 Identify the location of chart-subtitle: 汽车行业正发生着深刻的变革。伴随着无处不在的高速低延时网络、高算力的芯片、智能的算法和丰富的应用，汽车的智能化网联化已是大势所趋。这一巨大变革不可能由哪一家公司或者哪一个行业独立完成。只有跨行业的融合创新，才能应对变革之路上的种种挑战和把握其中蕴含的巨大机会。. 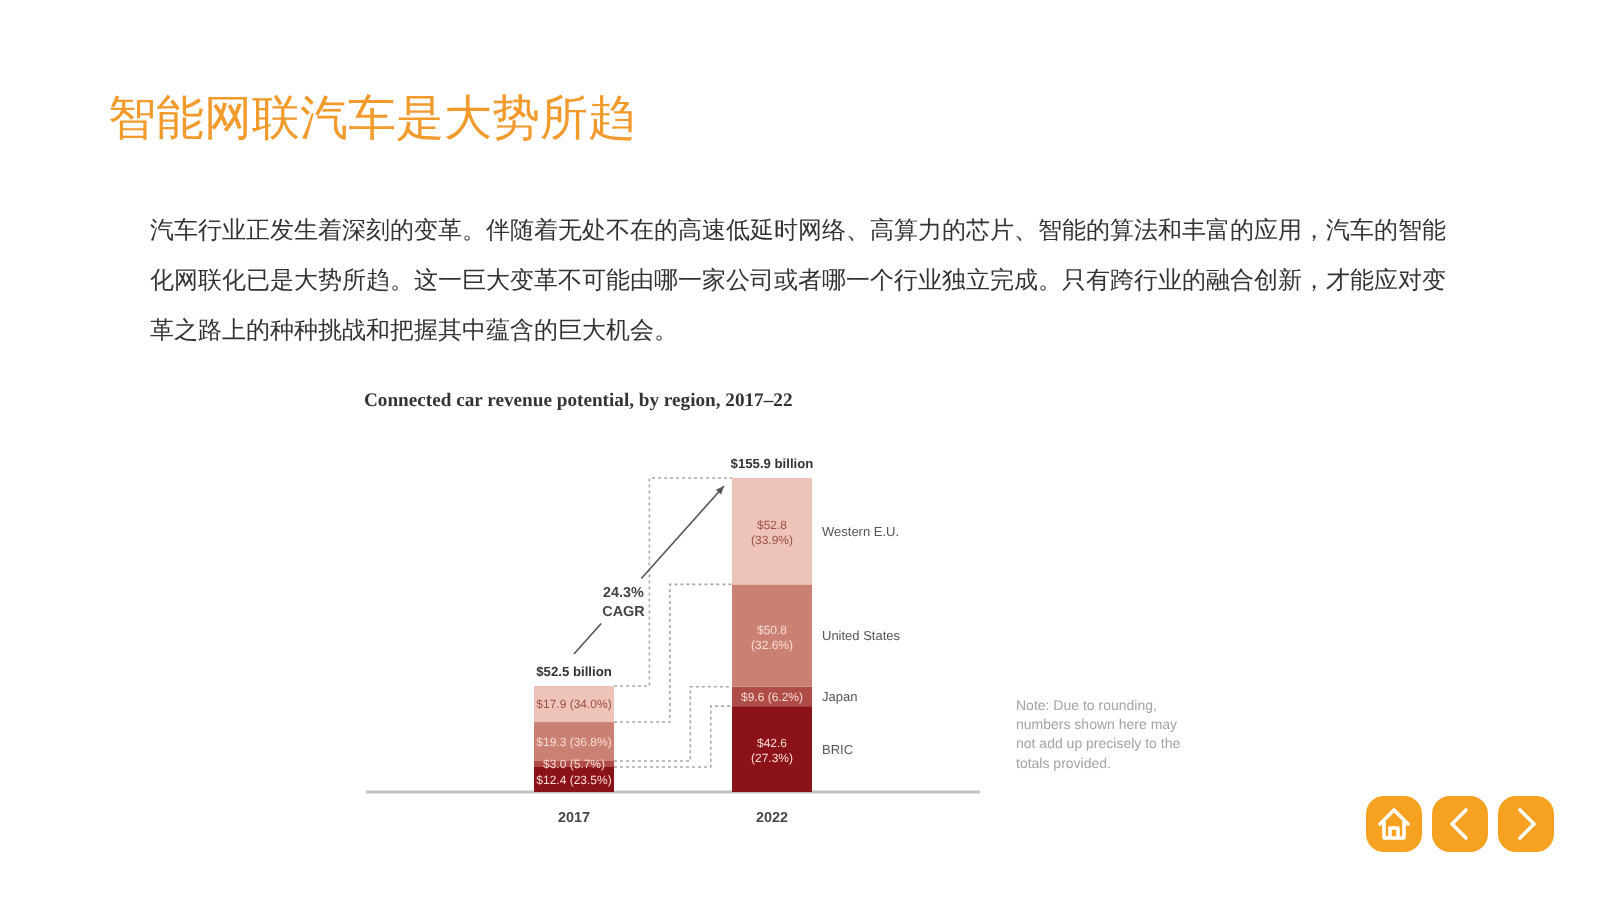
(799, 281).